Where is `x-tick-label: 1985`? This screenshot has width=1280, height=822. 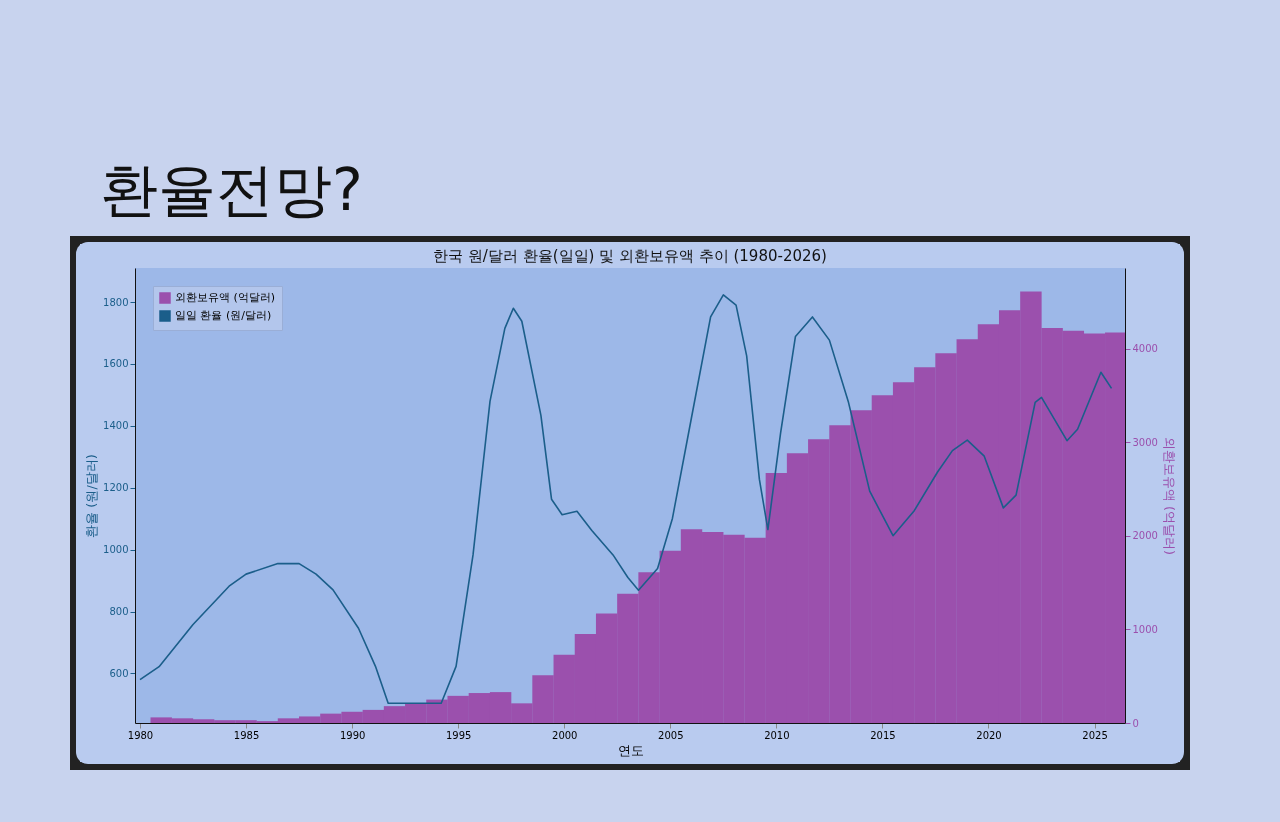
x-tick-label: 1985 is located at coordinates (246, 735).